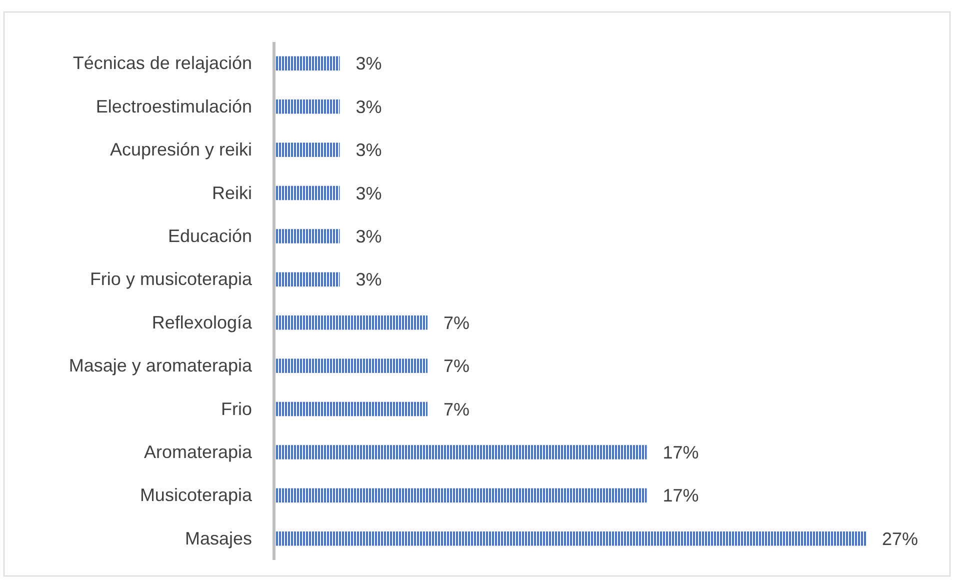 The width and height of the screenshot is (954, 580). I want to click on y-tick-label: Acupresión y reiki, so click(181, 150).